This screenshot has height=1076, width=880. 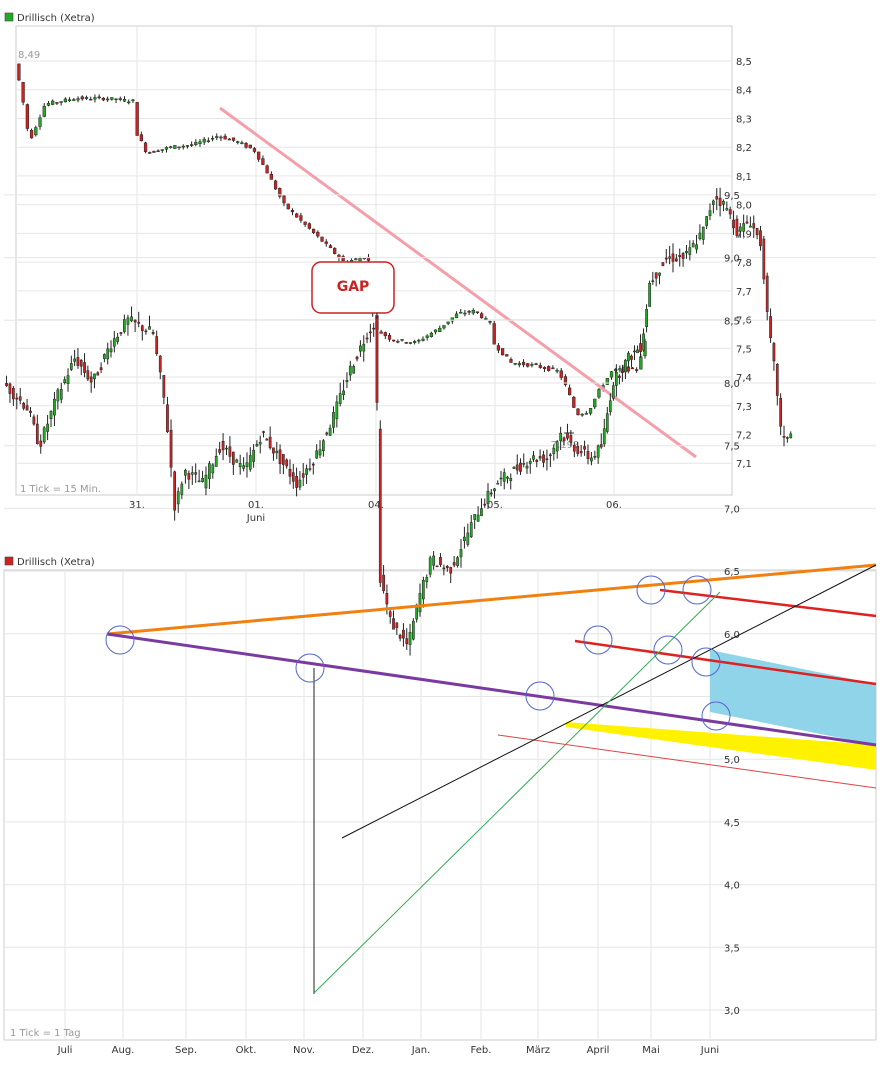 What do you see at coordinates (716, 716) in the screenshot?
I see `highlight-circle` at bounding box center [716, 716].